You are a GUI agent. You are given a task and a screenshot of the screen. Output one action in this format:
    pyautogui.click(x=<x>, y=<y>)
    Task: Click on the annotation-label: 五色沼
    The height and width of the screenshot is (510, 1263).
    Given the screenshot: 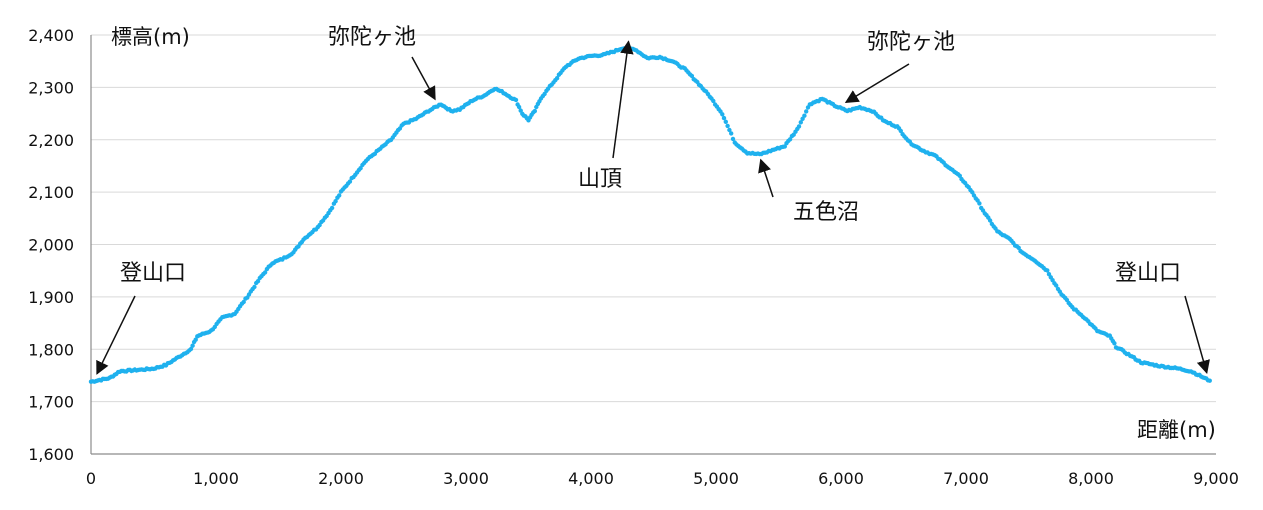 What is the action you would take?
    pyautogui.click(x=826, y=212)
    